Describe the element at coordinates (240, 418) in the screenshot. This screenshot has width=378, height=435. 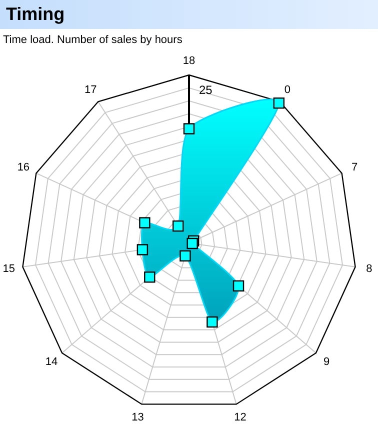
I see `spoke-label: 12` at that location.